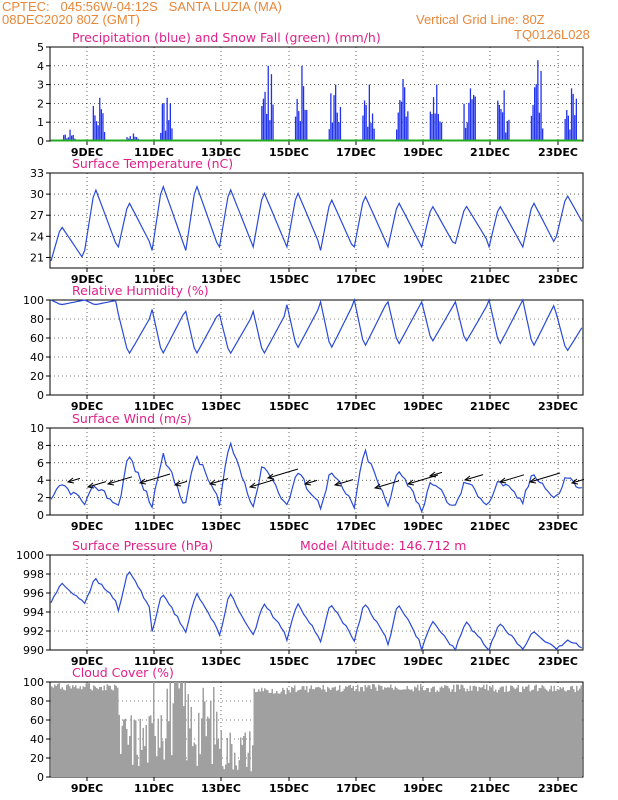 The height and width of the screenshot is (800, 618). What do you see at coordinates (40, 515) in the screenshot?
I see `panel4-ytick-label: 0` at bounding box center [40, 515].